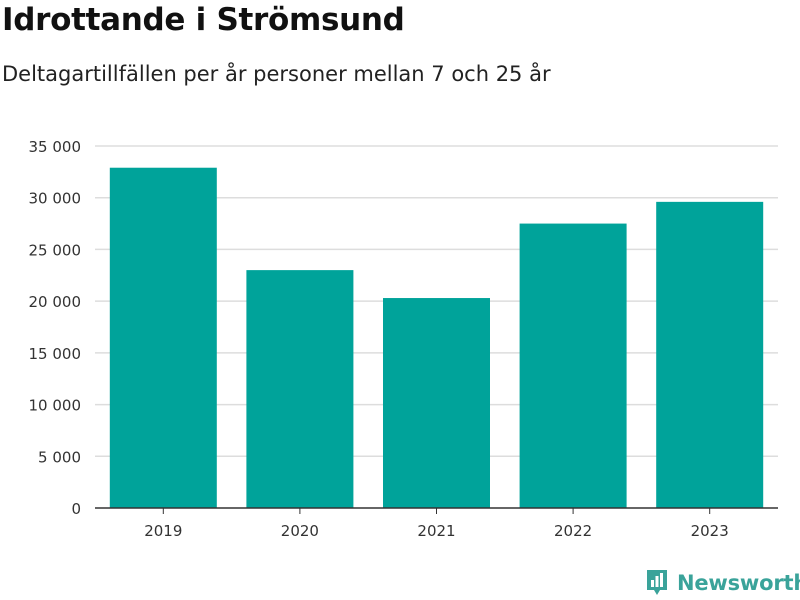 The height and width of the screenshot is (600, 800). I want to click on y-tick-label: 20 000, so click(55, 302).